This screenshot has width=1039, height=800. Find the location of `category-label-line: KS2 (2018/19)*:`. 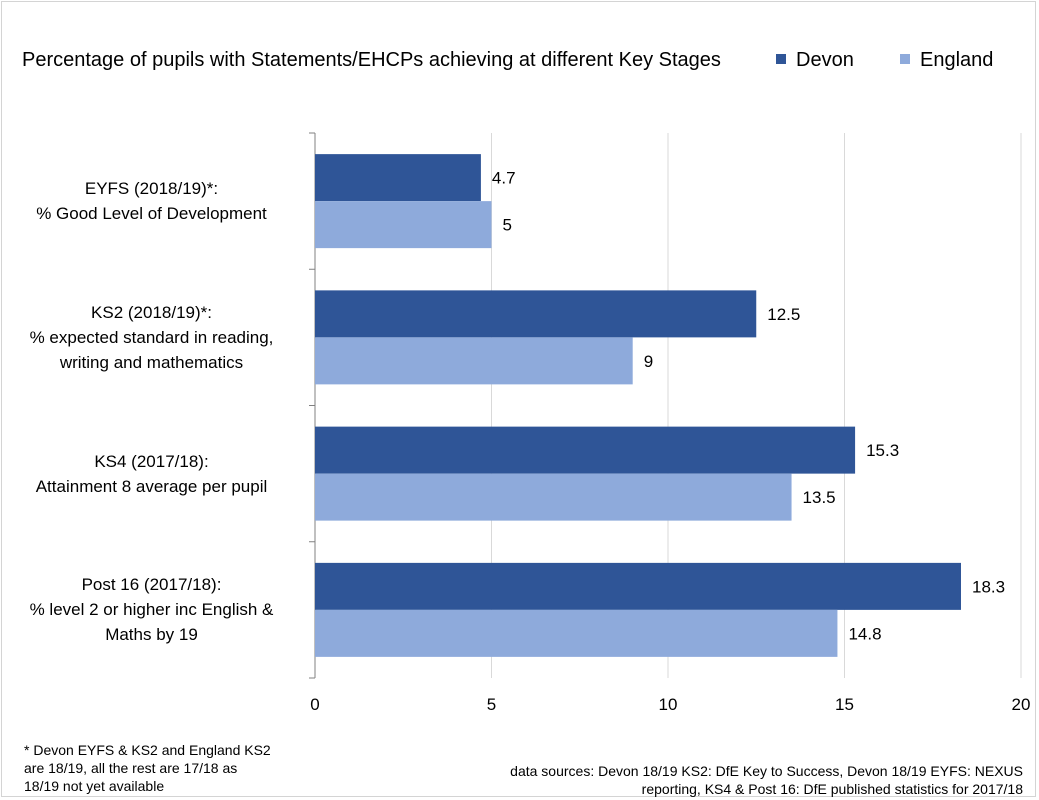

category-label-line: KS2 (2018/19)*: is located at coordinates (151, 312).